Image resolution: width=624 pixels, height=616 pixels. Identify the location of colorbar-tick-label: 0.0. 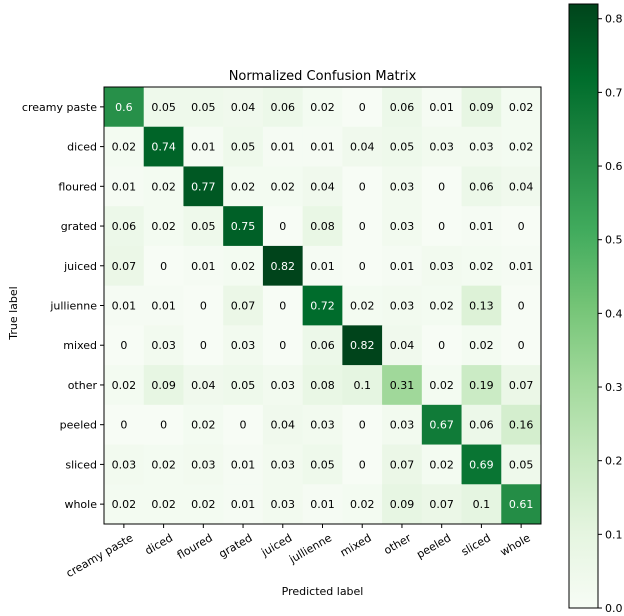
(614, 608).